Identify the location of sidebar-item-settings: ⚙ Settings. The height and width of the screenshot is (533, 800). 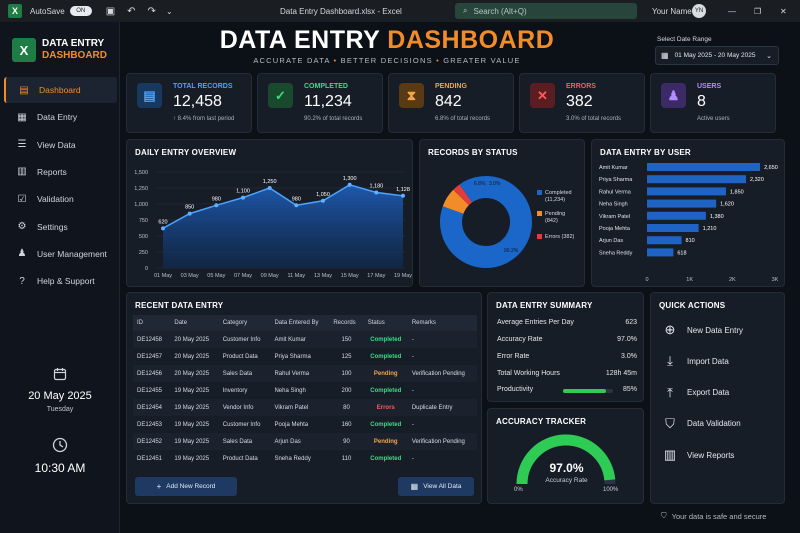
(60, 227).